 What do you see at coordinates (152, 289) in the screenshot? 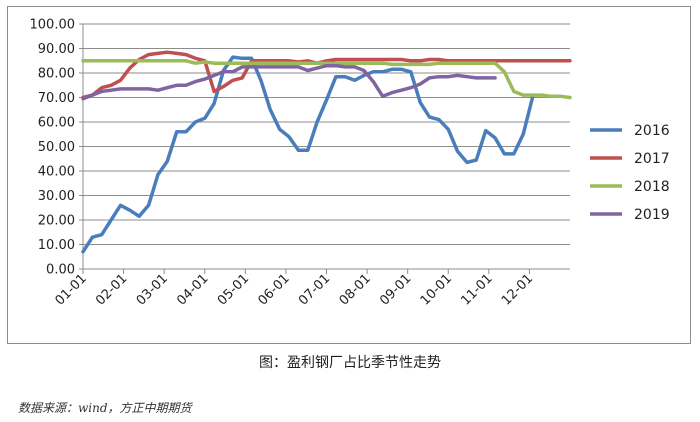
I see `x-tick-label: 03-01` at bounding box center [152, 289].